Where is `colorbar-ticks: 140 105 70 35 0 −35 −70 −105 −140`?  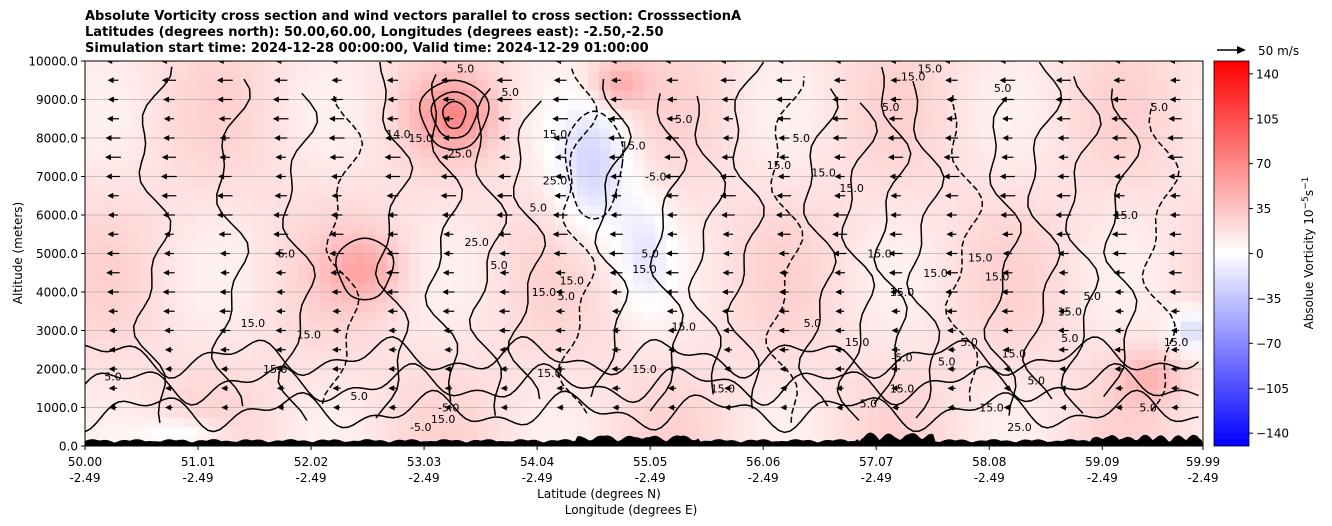 colorbar-ticks: 140 105 70 35 0 −35 −70 −105 −140 is located at coordinates (1269, 254).